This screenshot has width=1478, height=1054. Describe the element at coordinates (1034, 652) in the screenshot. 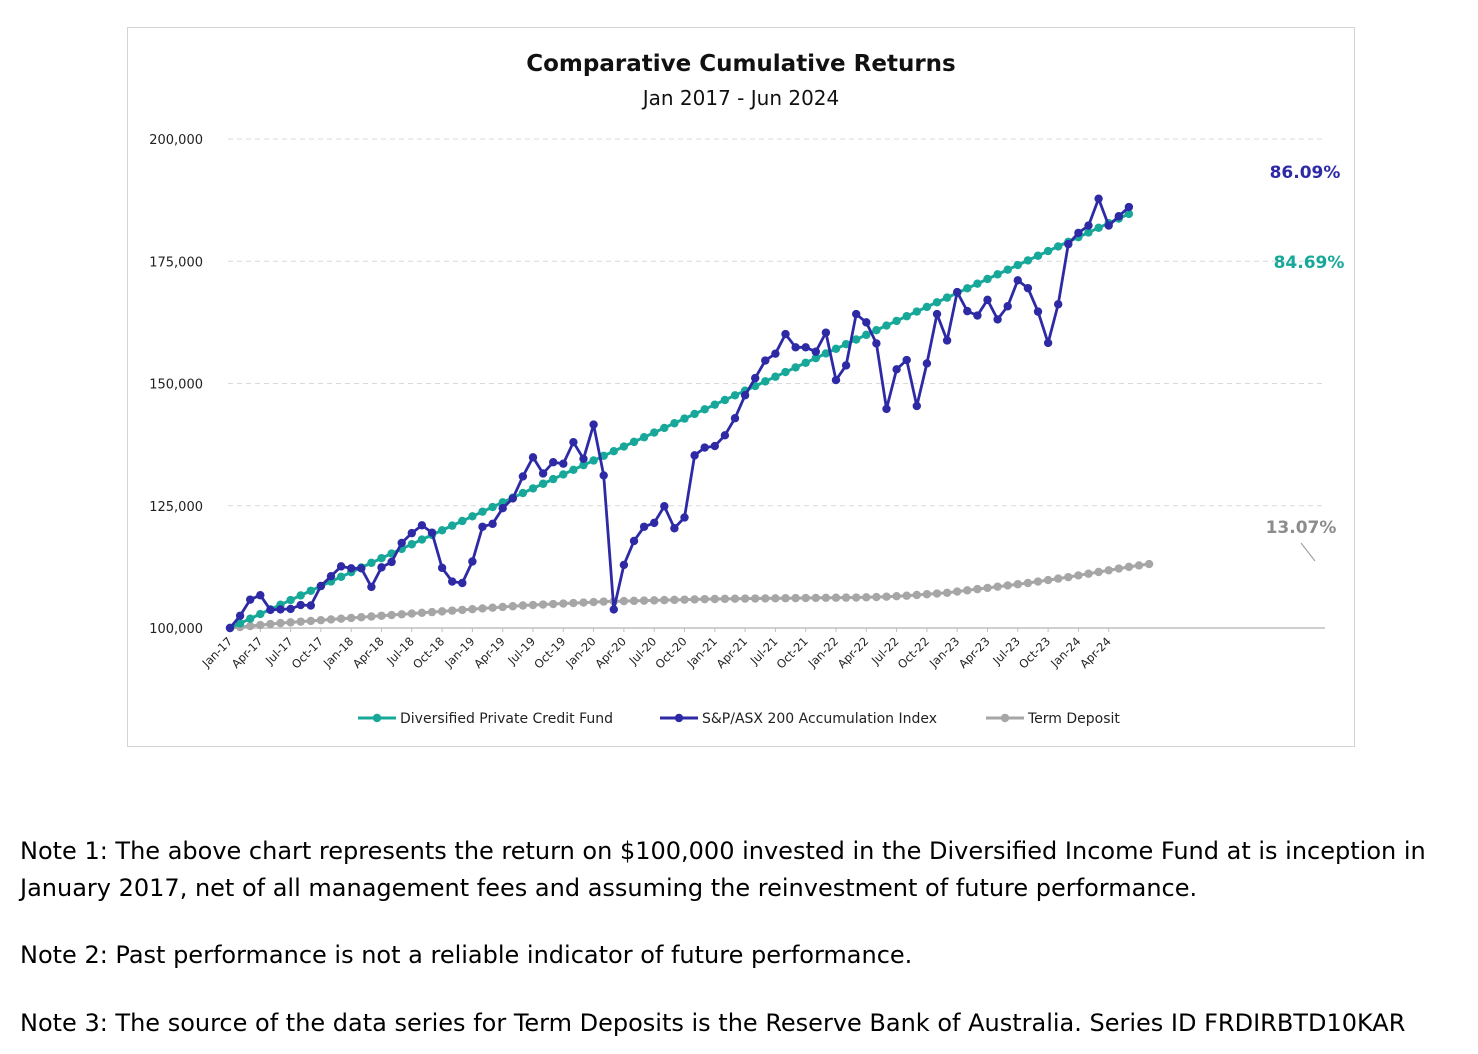

I see `x-tick-label: Oct-23` at that location.